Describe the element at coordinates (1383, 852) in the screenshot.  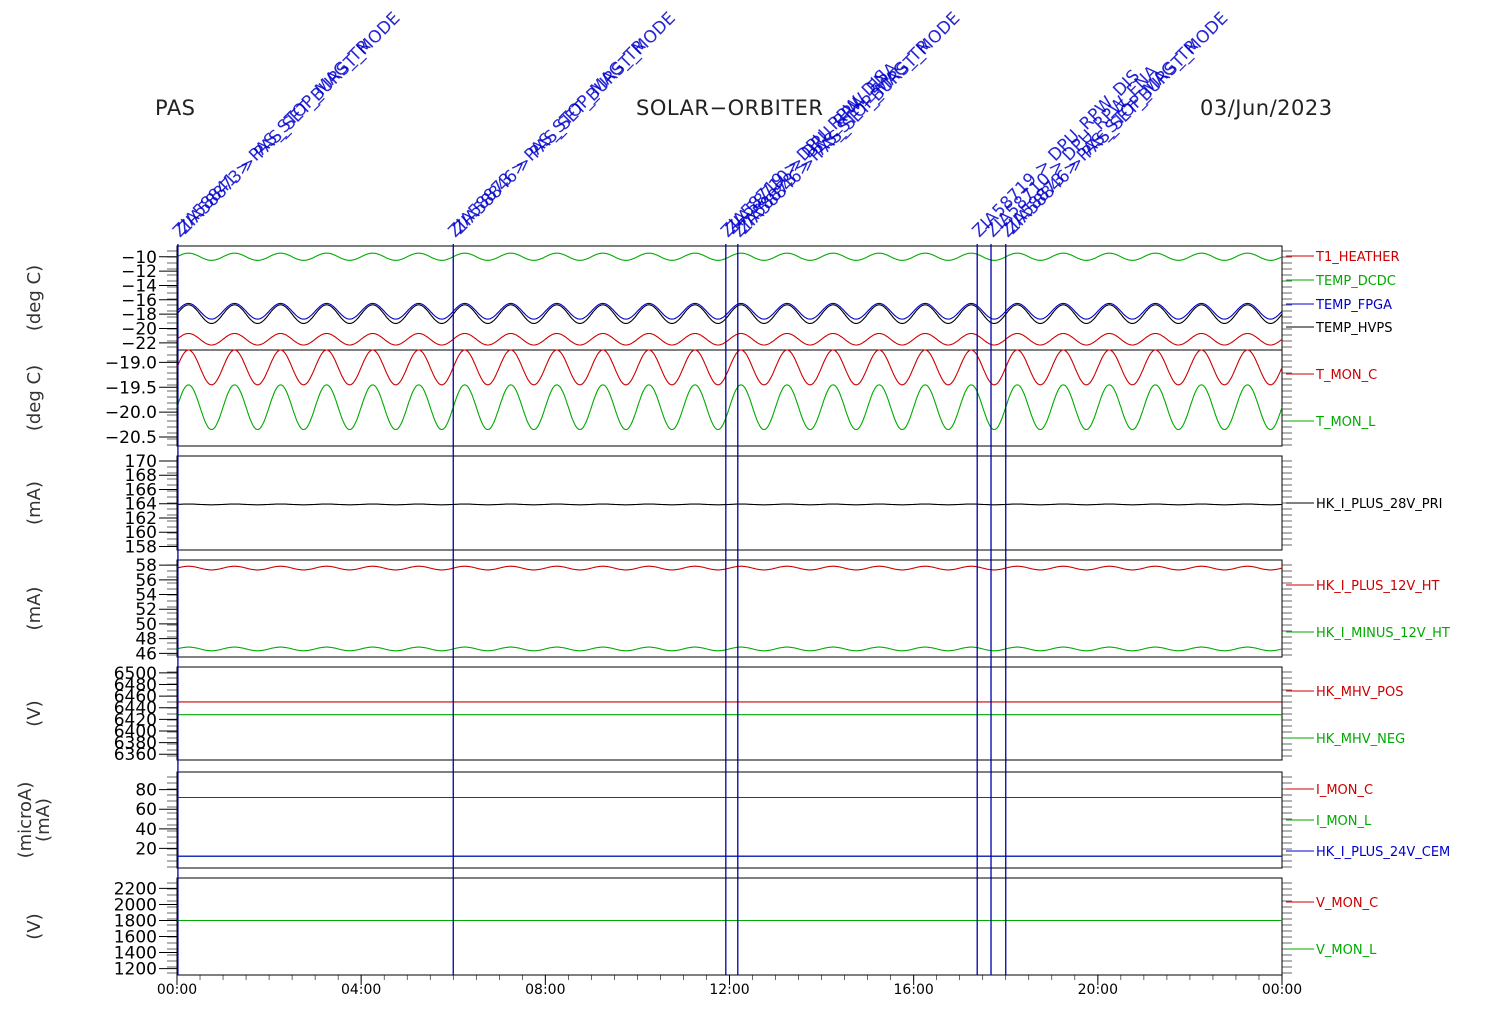
I see `legend-label: HK_I_PLUS_24V_CEM` at that location.